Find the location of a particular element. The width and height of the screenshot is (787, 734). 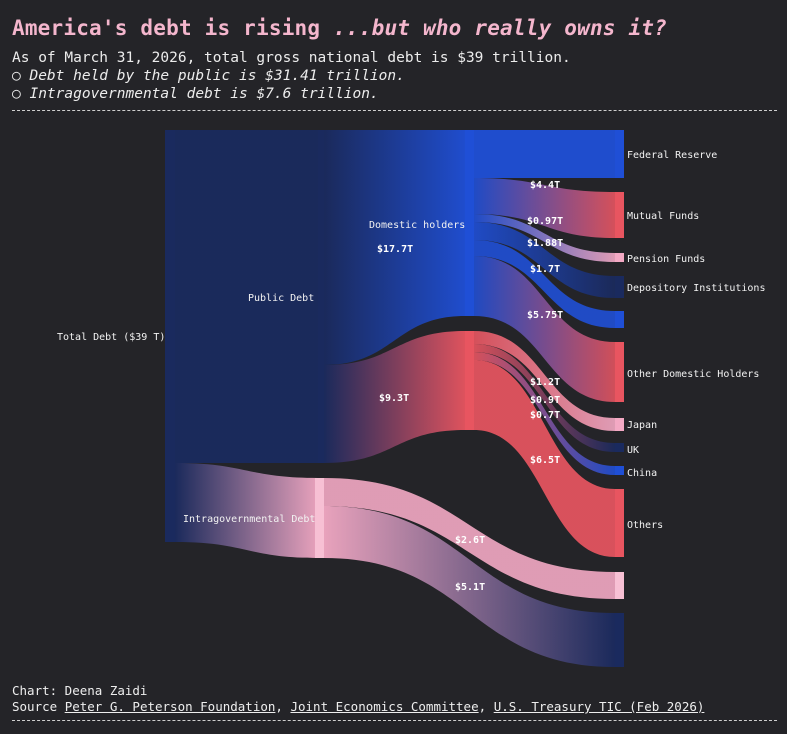

node-label-domestic-holders: Domestic holders is located at coordinates (417, 225).